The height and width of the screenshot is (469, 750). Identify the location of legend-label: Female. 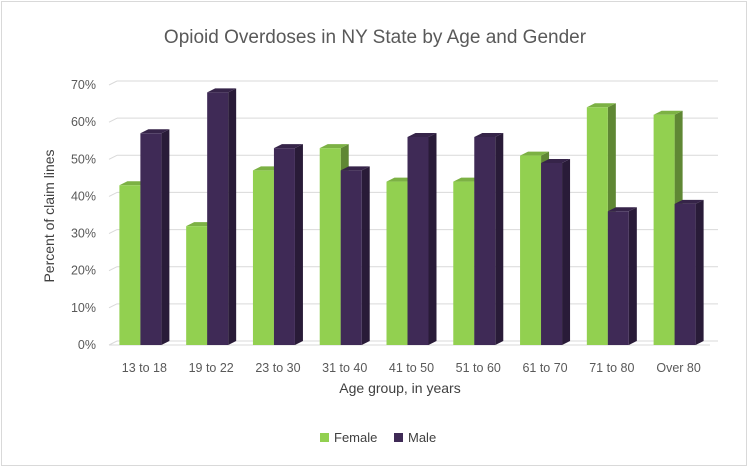
(355, 437).